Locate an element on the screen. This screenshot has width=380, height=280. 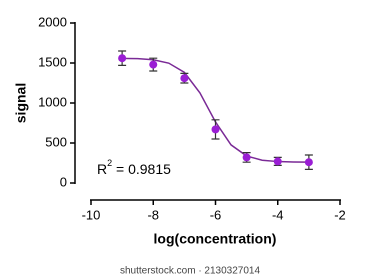
x-axis-label: log(concentration) is located at coordinates (215, 239).